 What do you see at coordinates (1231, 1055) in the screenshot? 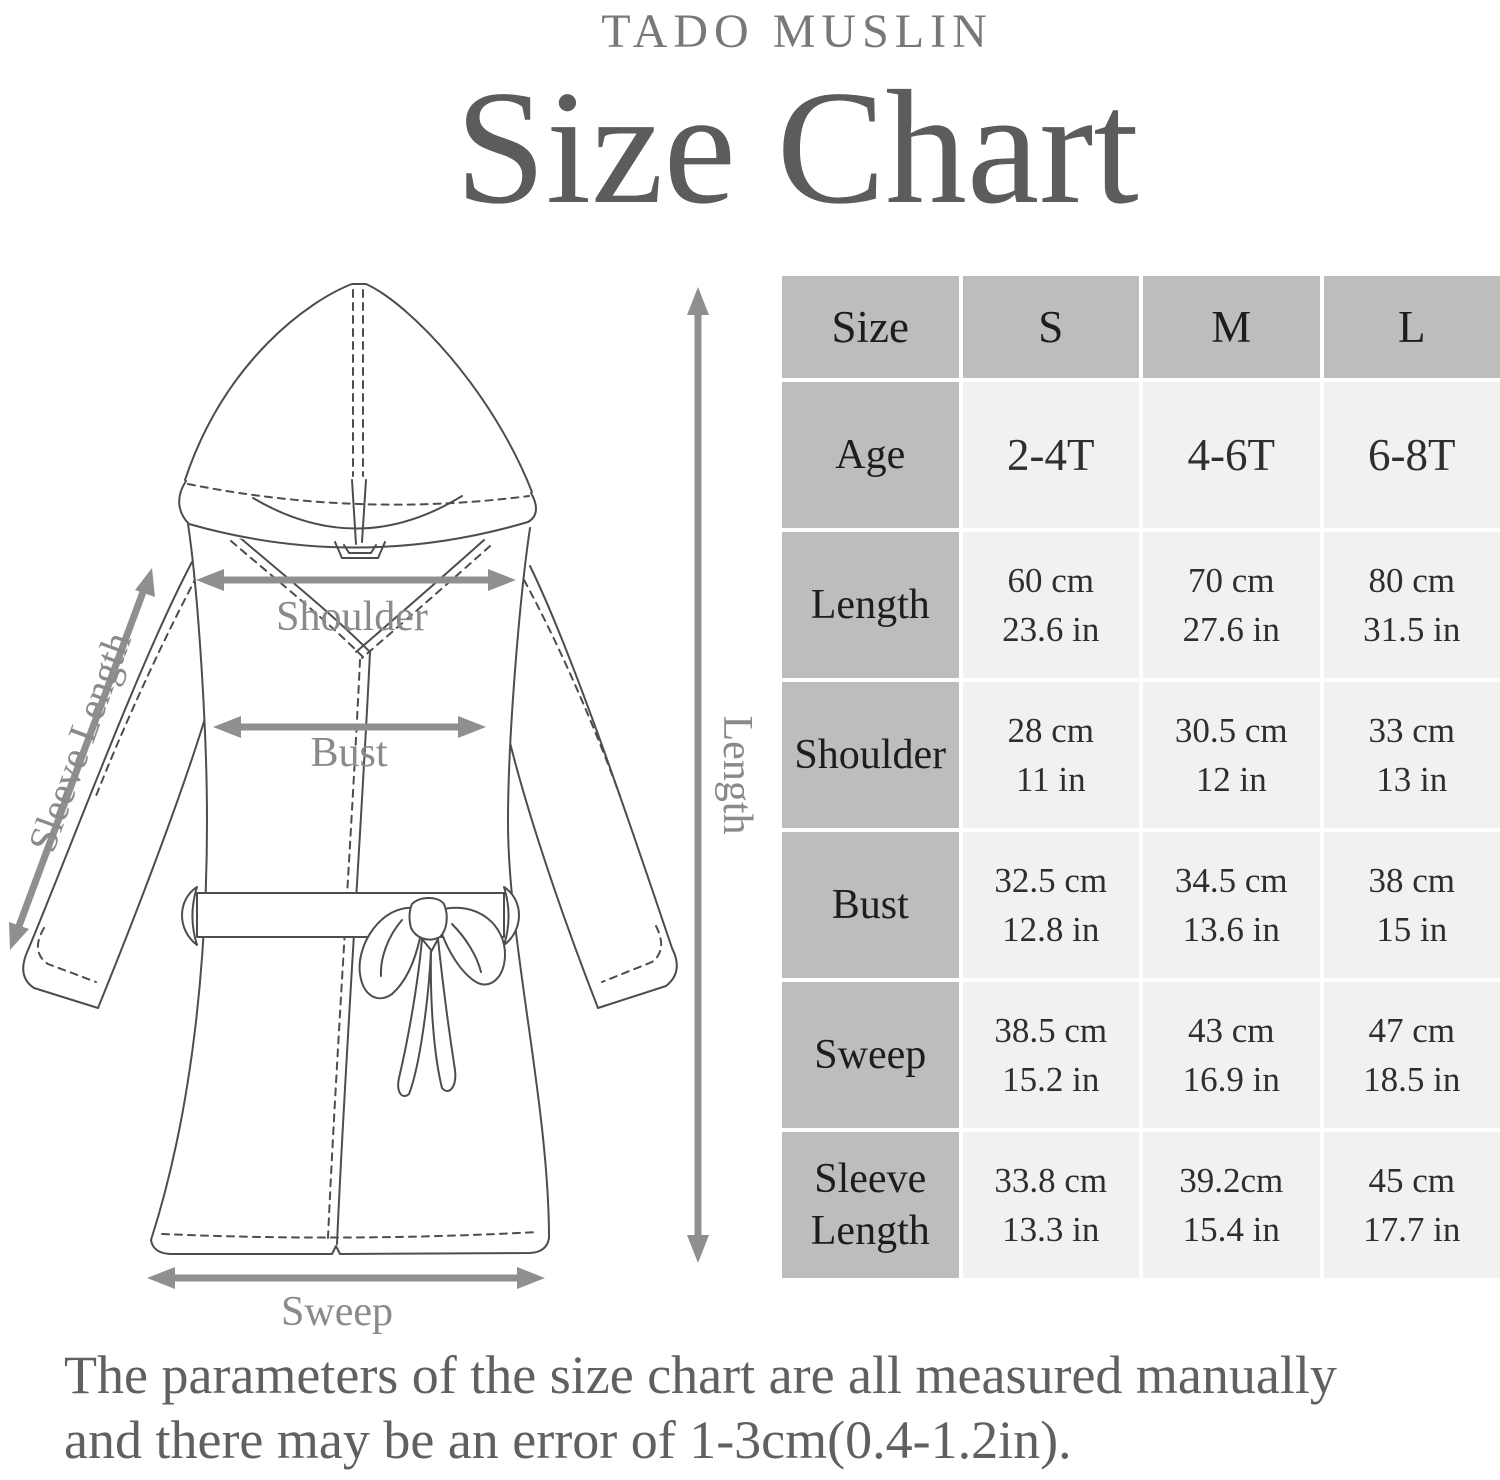
I see `table-cell: 43 cm 16.9 in` at bounding box center [1231, 1055].